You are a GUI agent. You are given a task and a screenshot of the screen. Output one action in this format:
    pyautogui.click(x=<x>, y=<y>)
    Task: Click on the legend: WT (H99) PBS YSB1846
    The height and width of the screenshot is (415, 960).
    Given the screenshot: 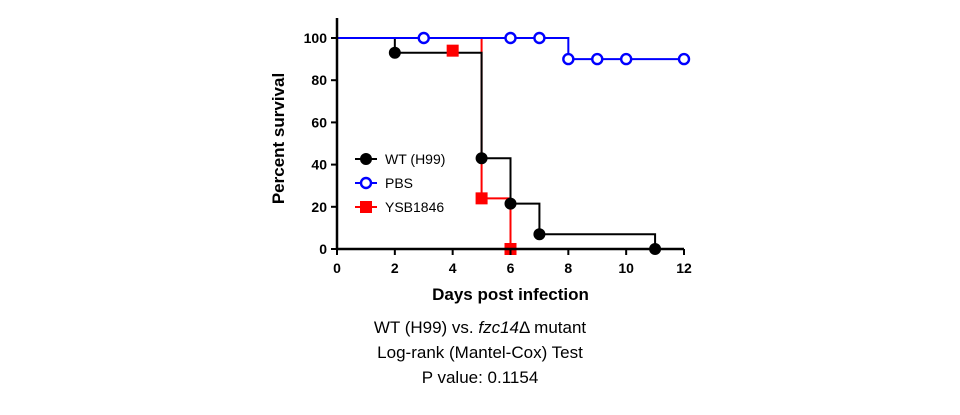 What is the action you would take?
    pyautogui.click(x=400, y=183)
    